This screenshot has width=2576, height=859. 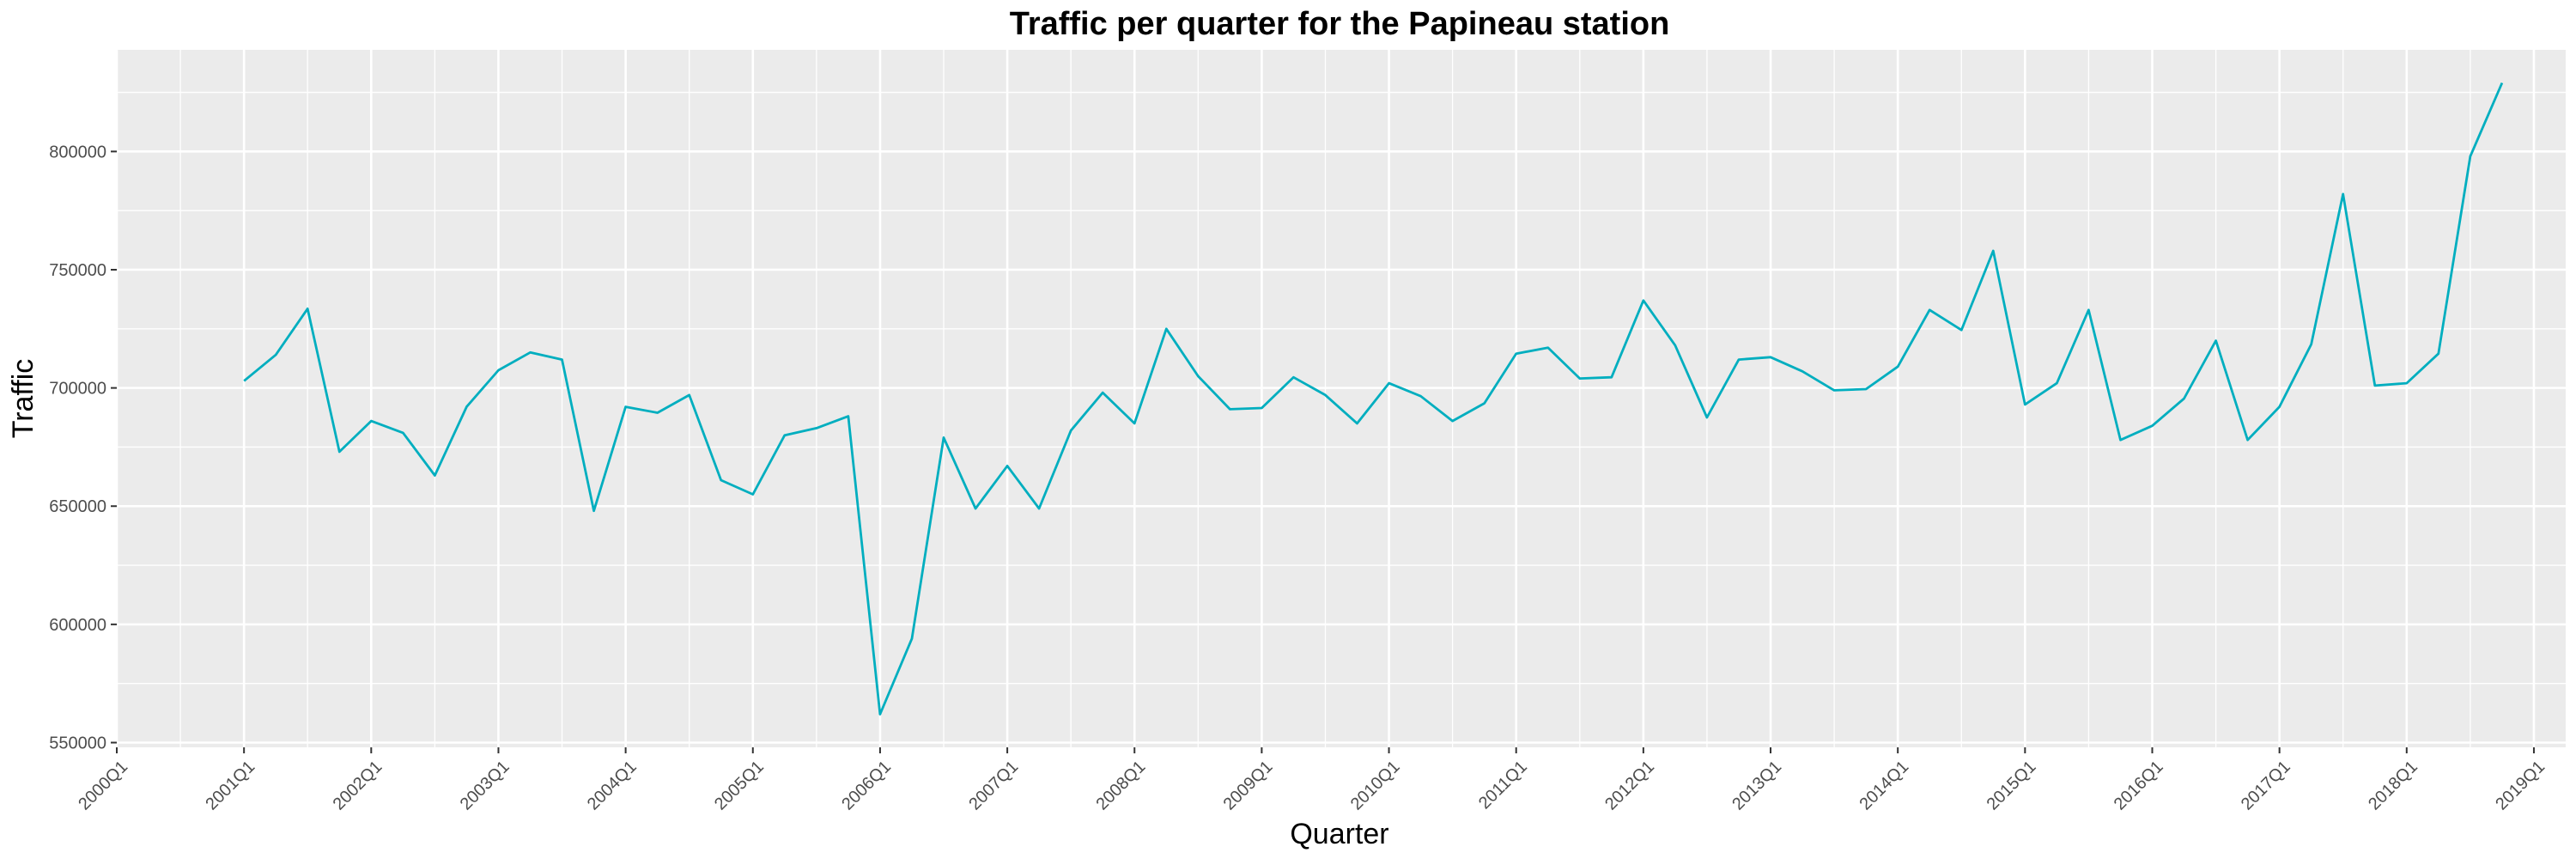 What do you see at coordinates (1630, 786) in the screenshot?
I see `x-tick-label: 2012Q1` at bounding box center [1630, 786].